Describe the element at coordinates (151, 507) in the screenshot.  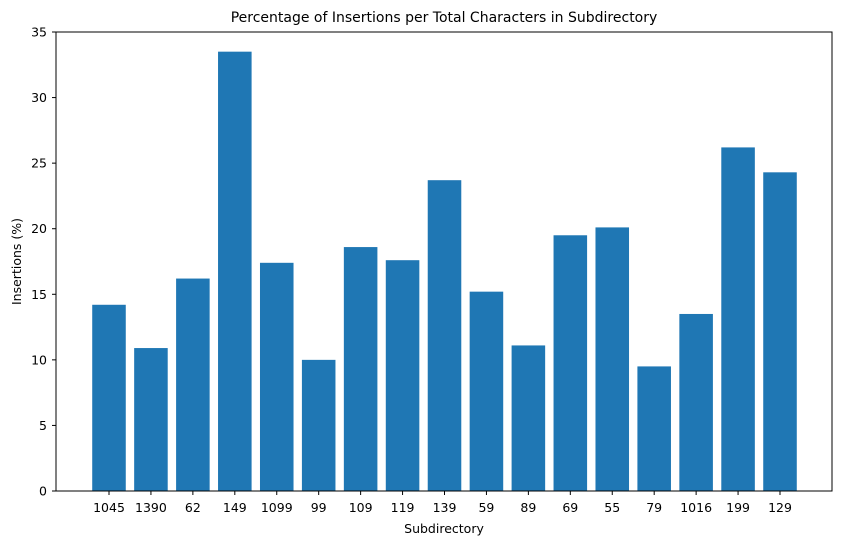
I see `x-tick-label: 1390` at that location.